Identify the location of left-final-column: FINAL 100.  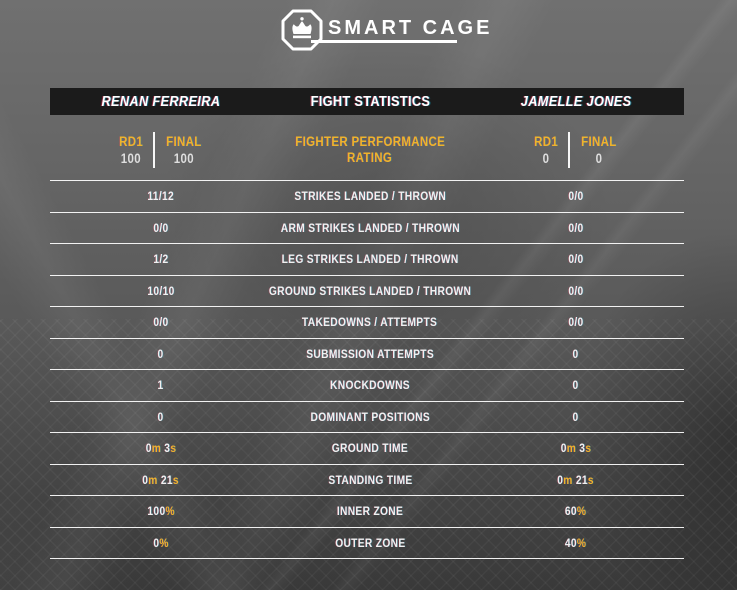
(184, 150).